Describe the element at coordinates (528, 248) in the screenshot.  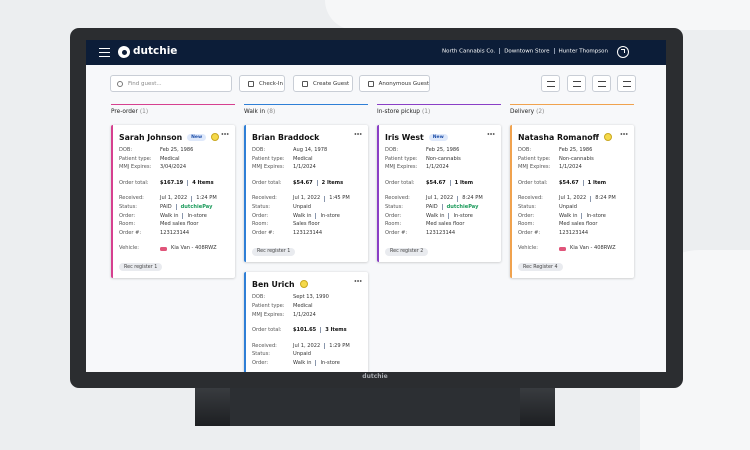
I see `field-label: Vehicle:` at that location.